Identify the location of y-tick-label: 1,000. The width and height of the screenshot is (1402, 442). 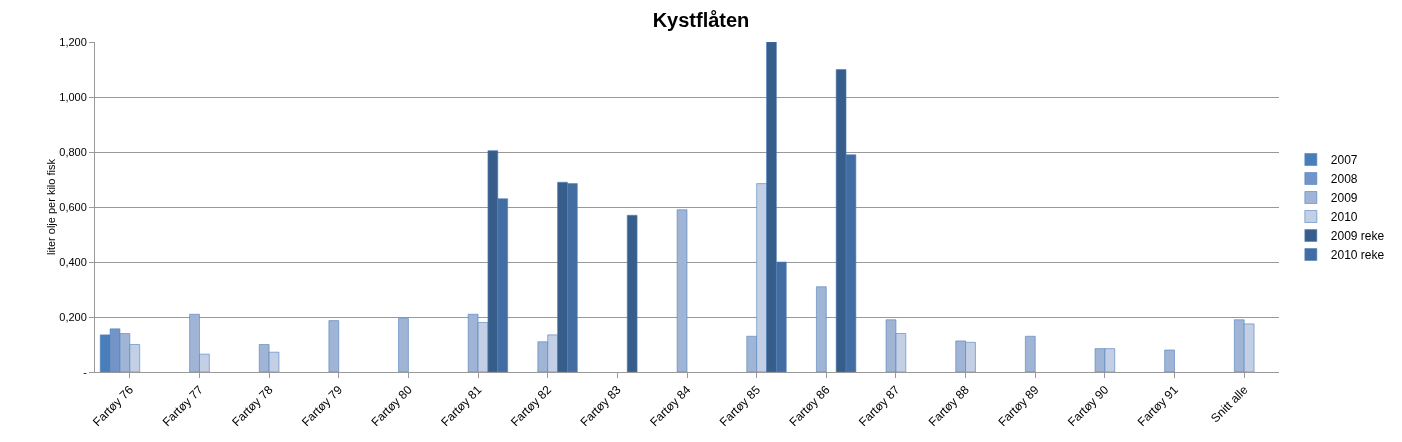
(73, 96).